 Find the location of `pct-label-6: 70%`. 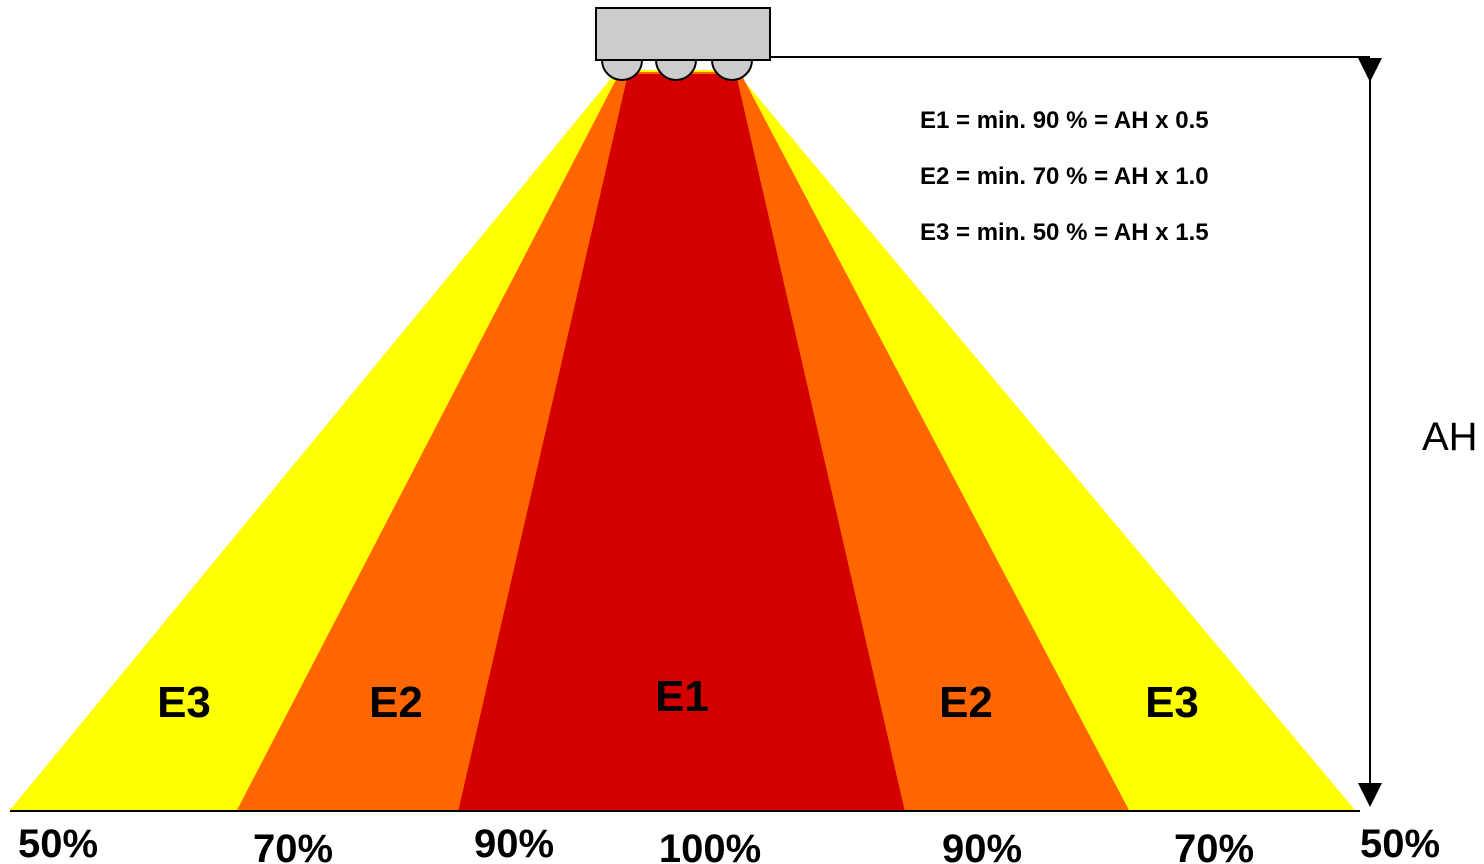

pct-label-6: 70% is located at coordinates (1214, 845).